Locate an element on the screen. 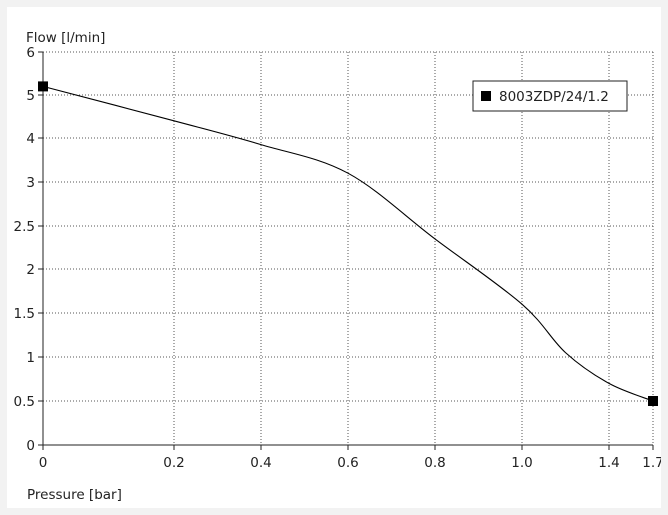 Image resolution: width=668 pixels, height=515 pixels. x-tick-label: 0.4 is located at coordinates (260, 463).